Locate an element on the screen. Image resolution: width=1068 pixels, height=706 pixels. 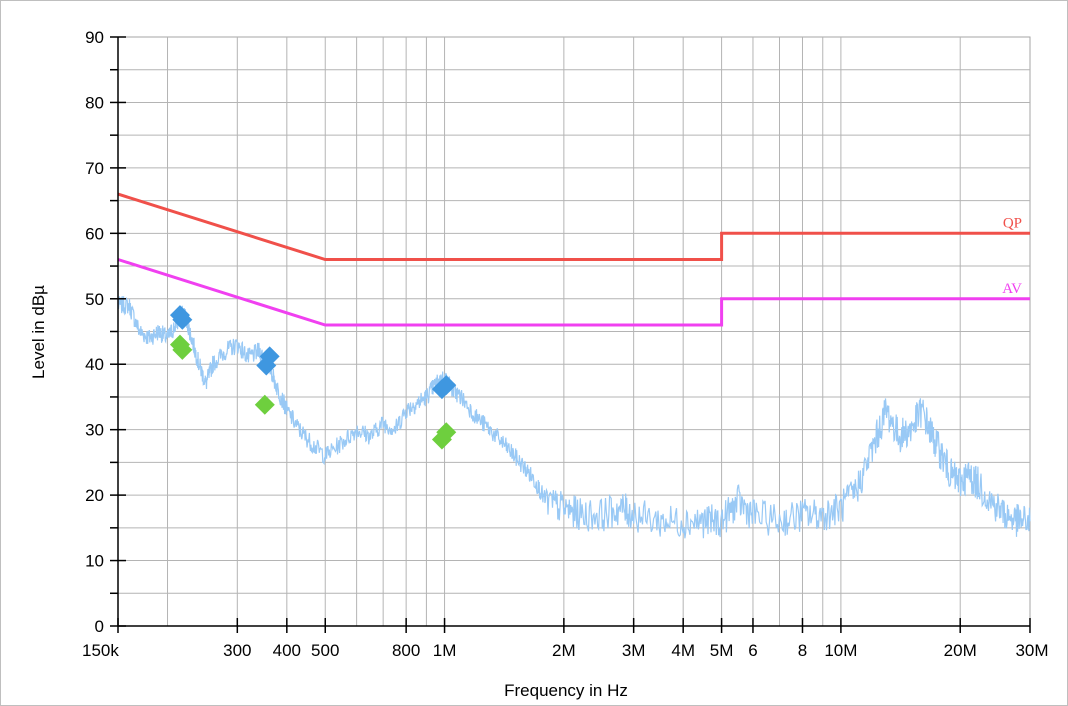
y-tick-label: 40 is located at coordinates (94, 364).